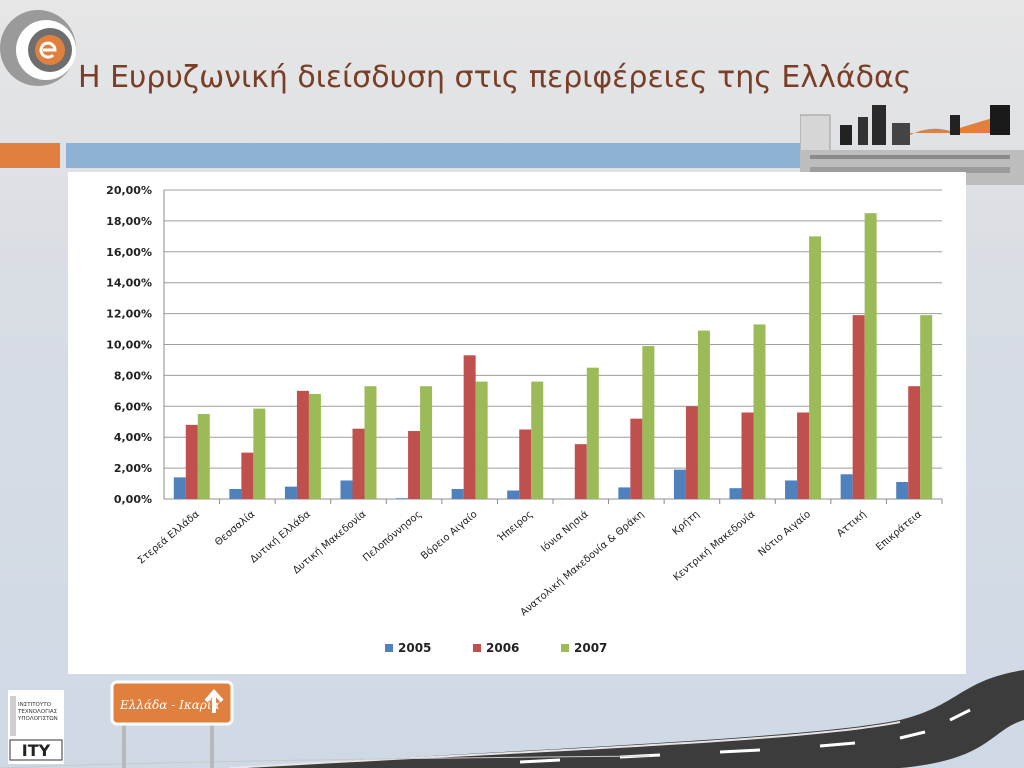 The height and width of the screenshot is (768, 1024). What do you see at coordinates (477, 648) in the screenshot?
I see `legend-swatch-2006` at bounding box center [477, 648].